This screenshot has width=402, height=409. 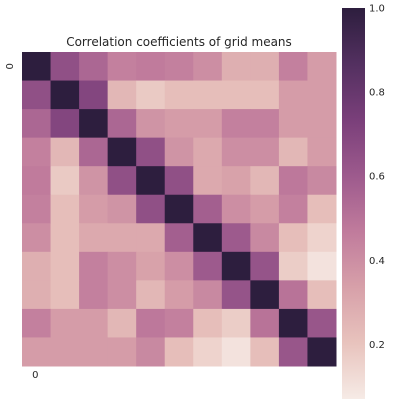 I want to click on chart-title: Correlation coefficients of grid means, so click(x=179, y=42).